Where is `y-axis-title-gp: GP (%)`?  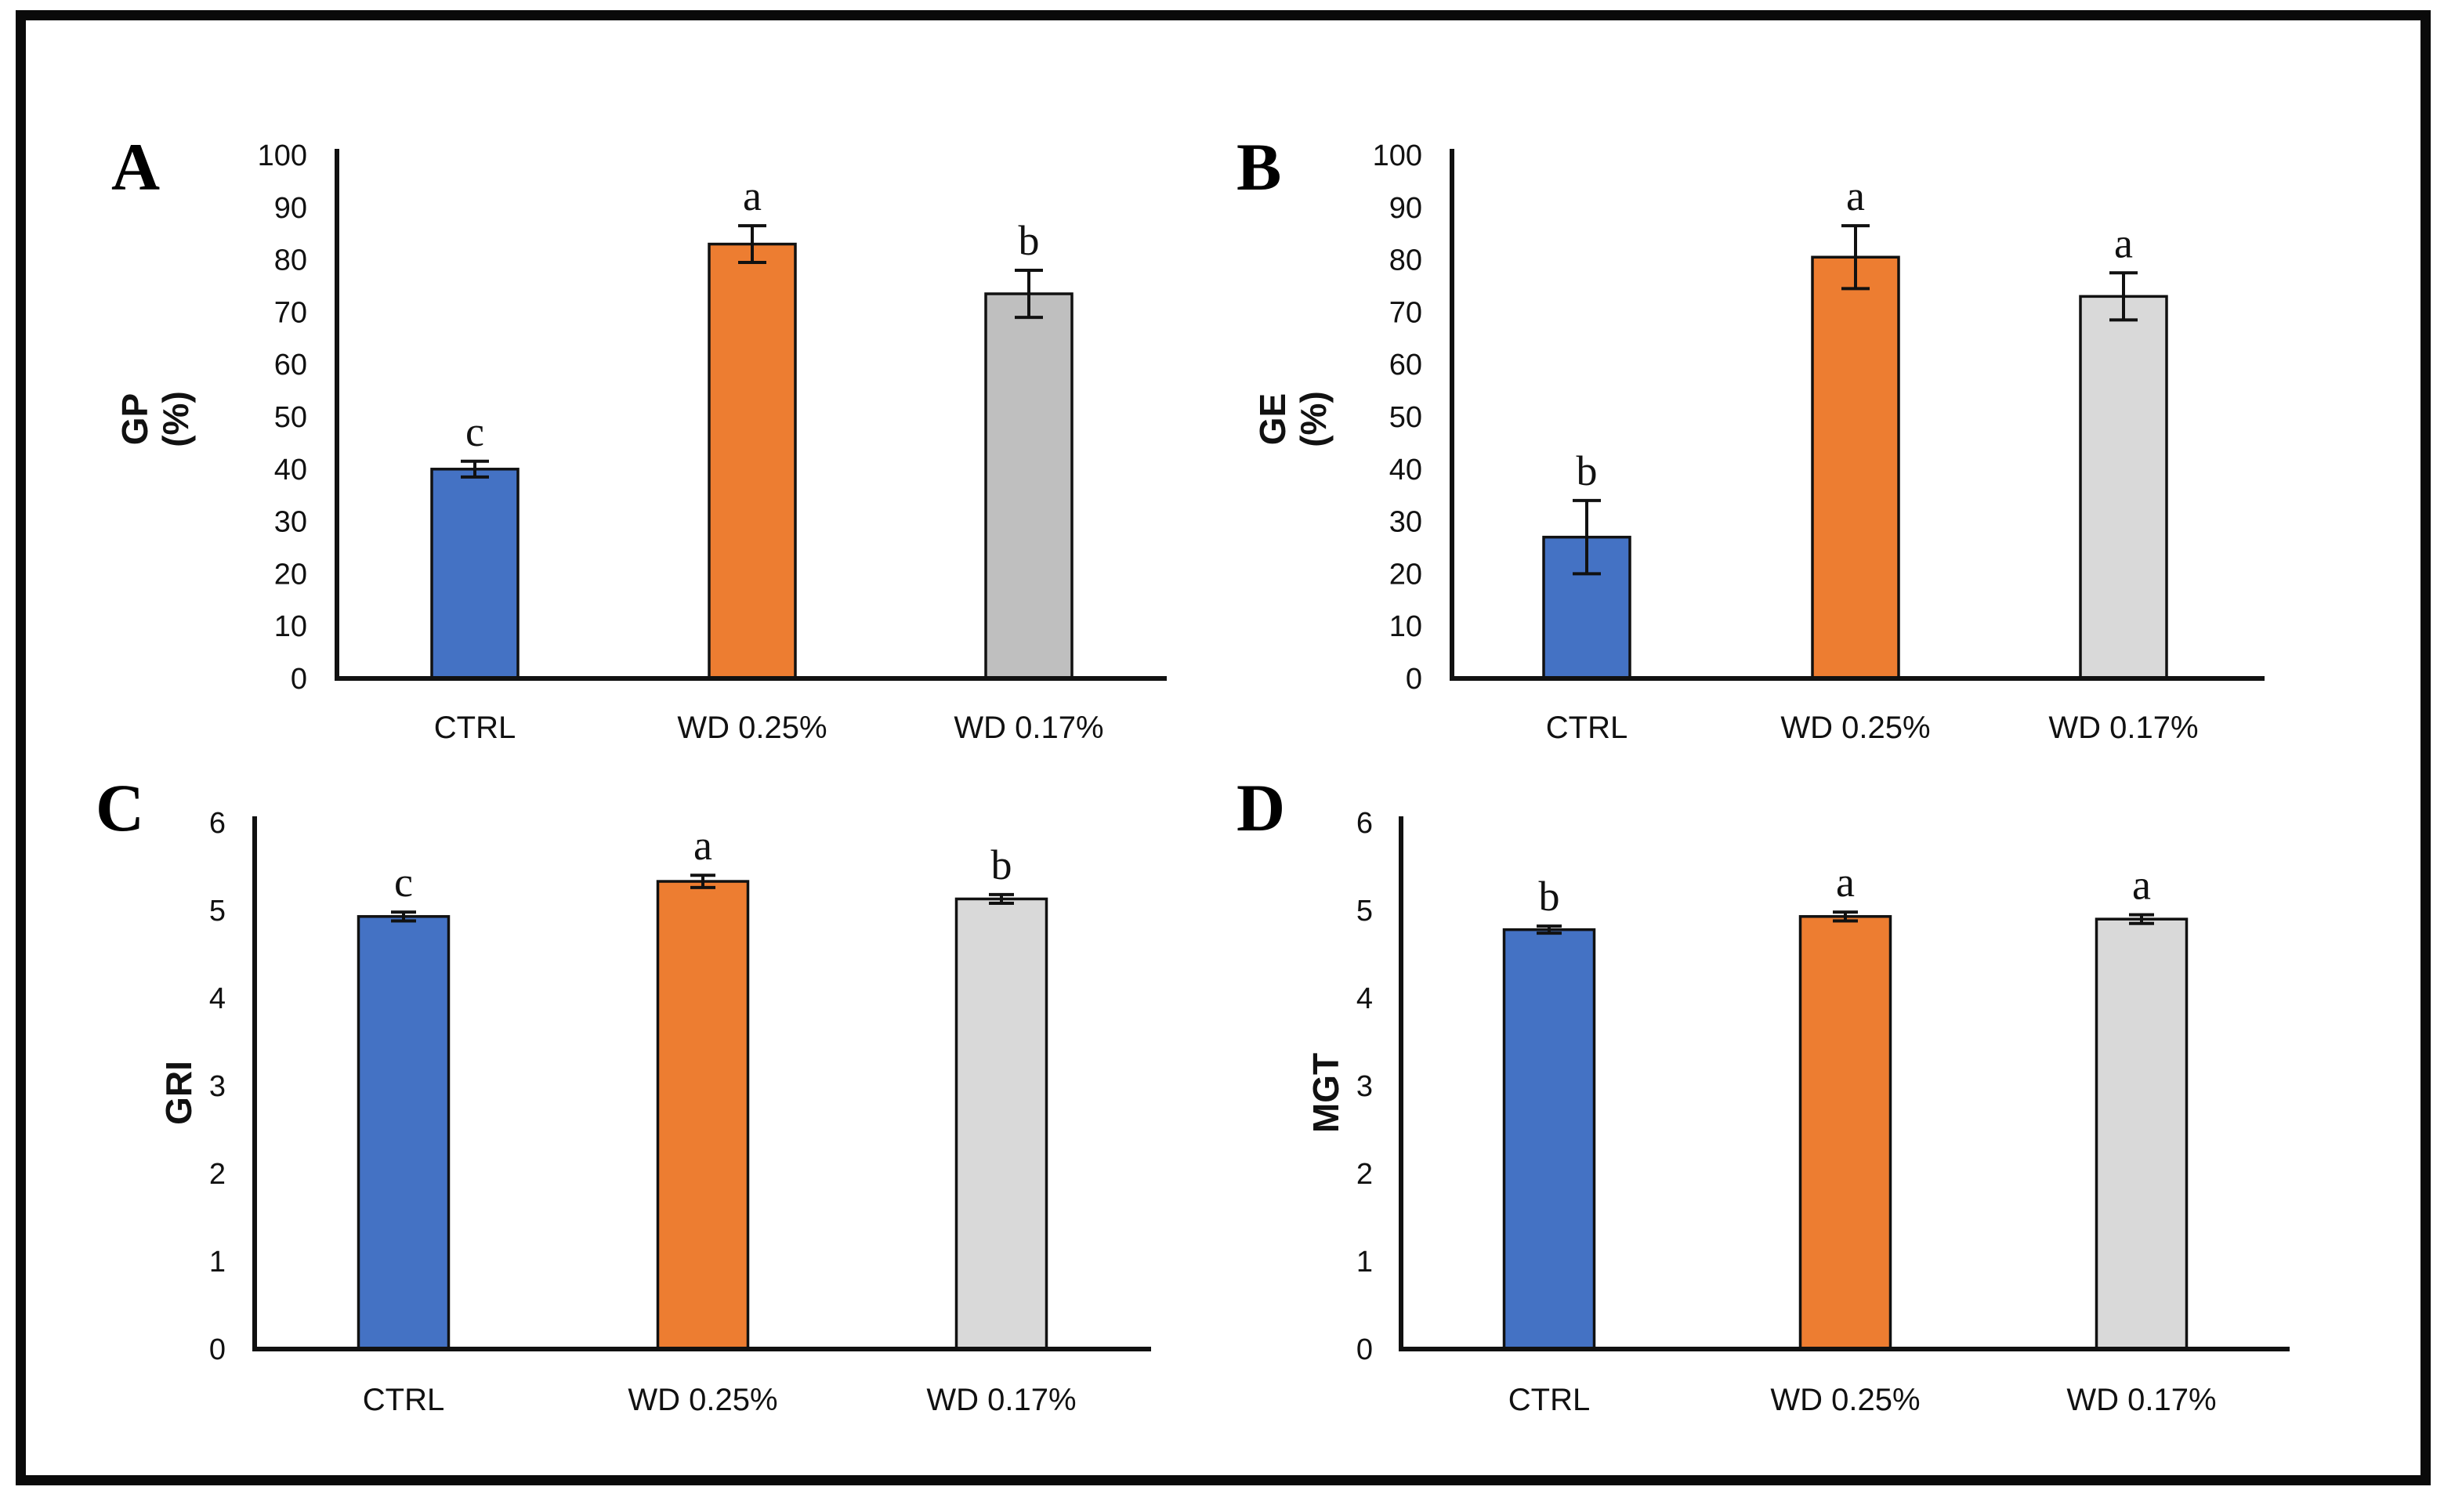
y-axis-title-gp: GP (%) is located at coordinates (155, 419).